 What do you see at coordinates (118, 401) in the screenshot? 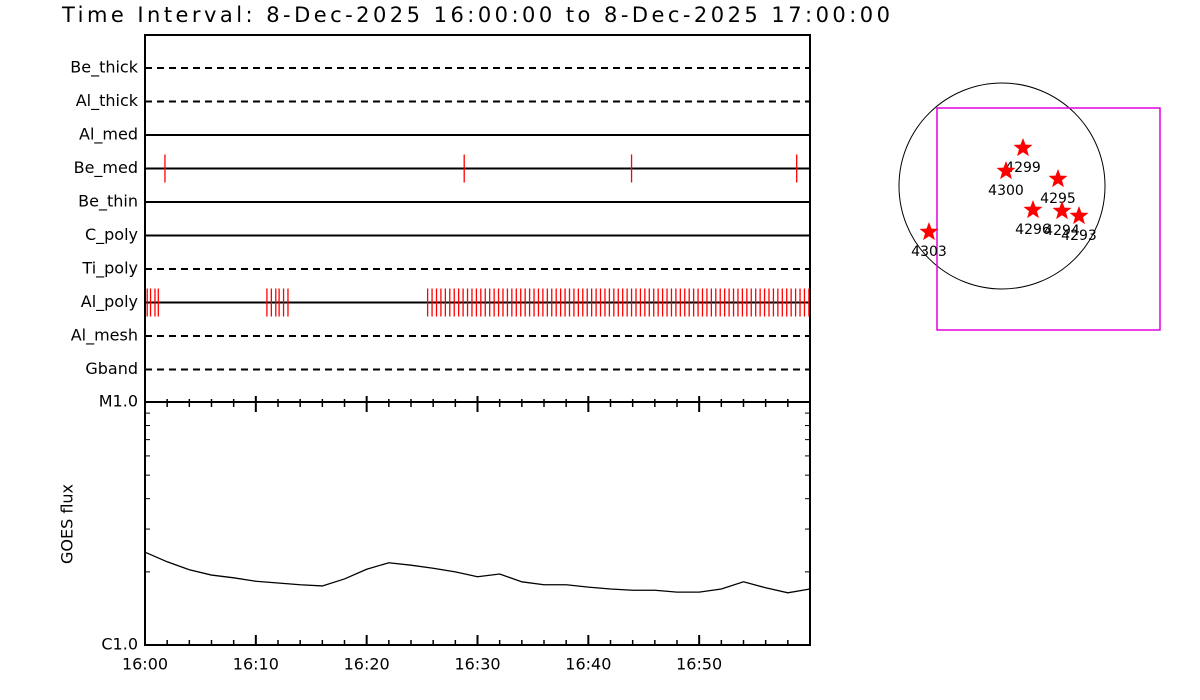
I see `y-tick-label: M1.0` at bounding box center [118, 401].